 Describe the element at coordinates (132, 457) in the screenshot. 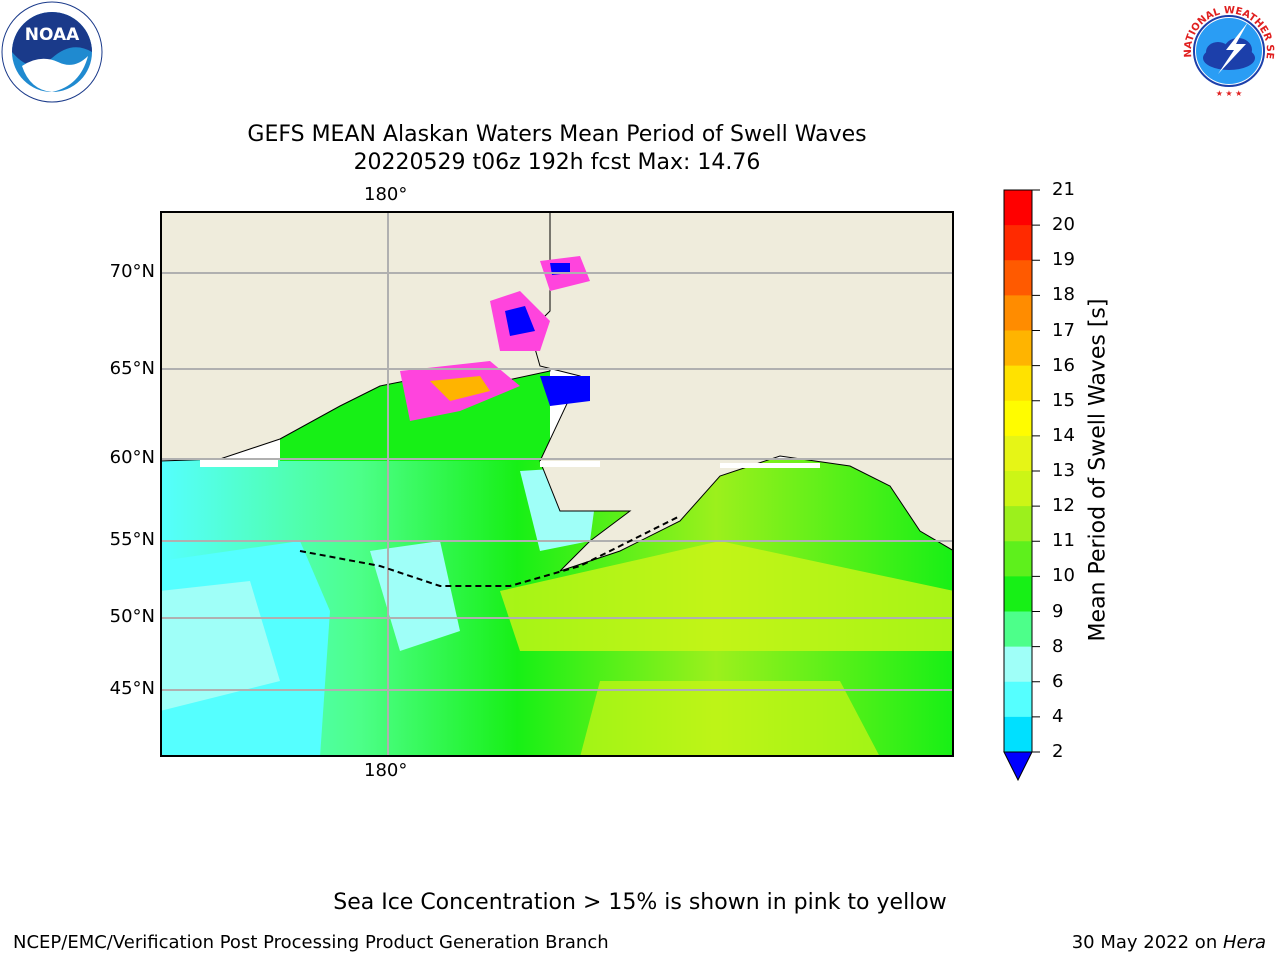

I see `lat-label: 60°N` at that location.